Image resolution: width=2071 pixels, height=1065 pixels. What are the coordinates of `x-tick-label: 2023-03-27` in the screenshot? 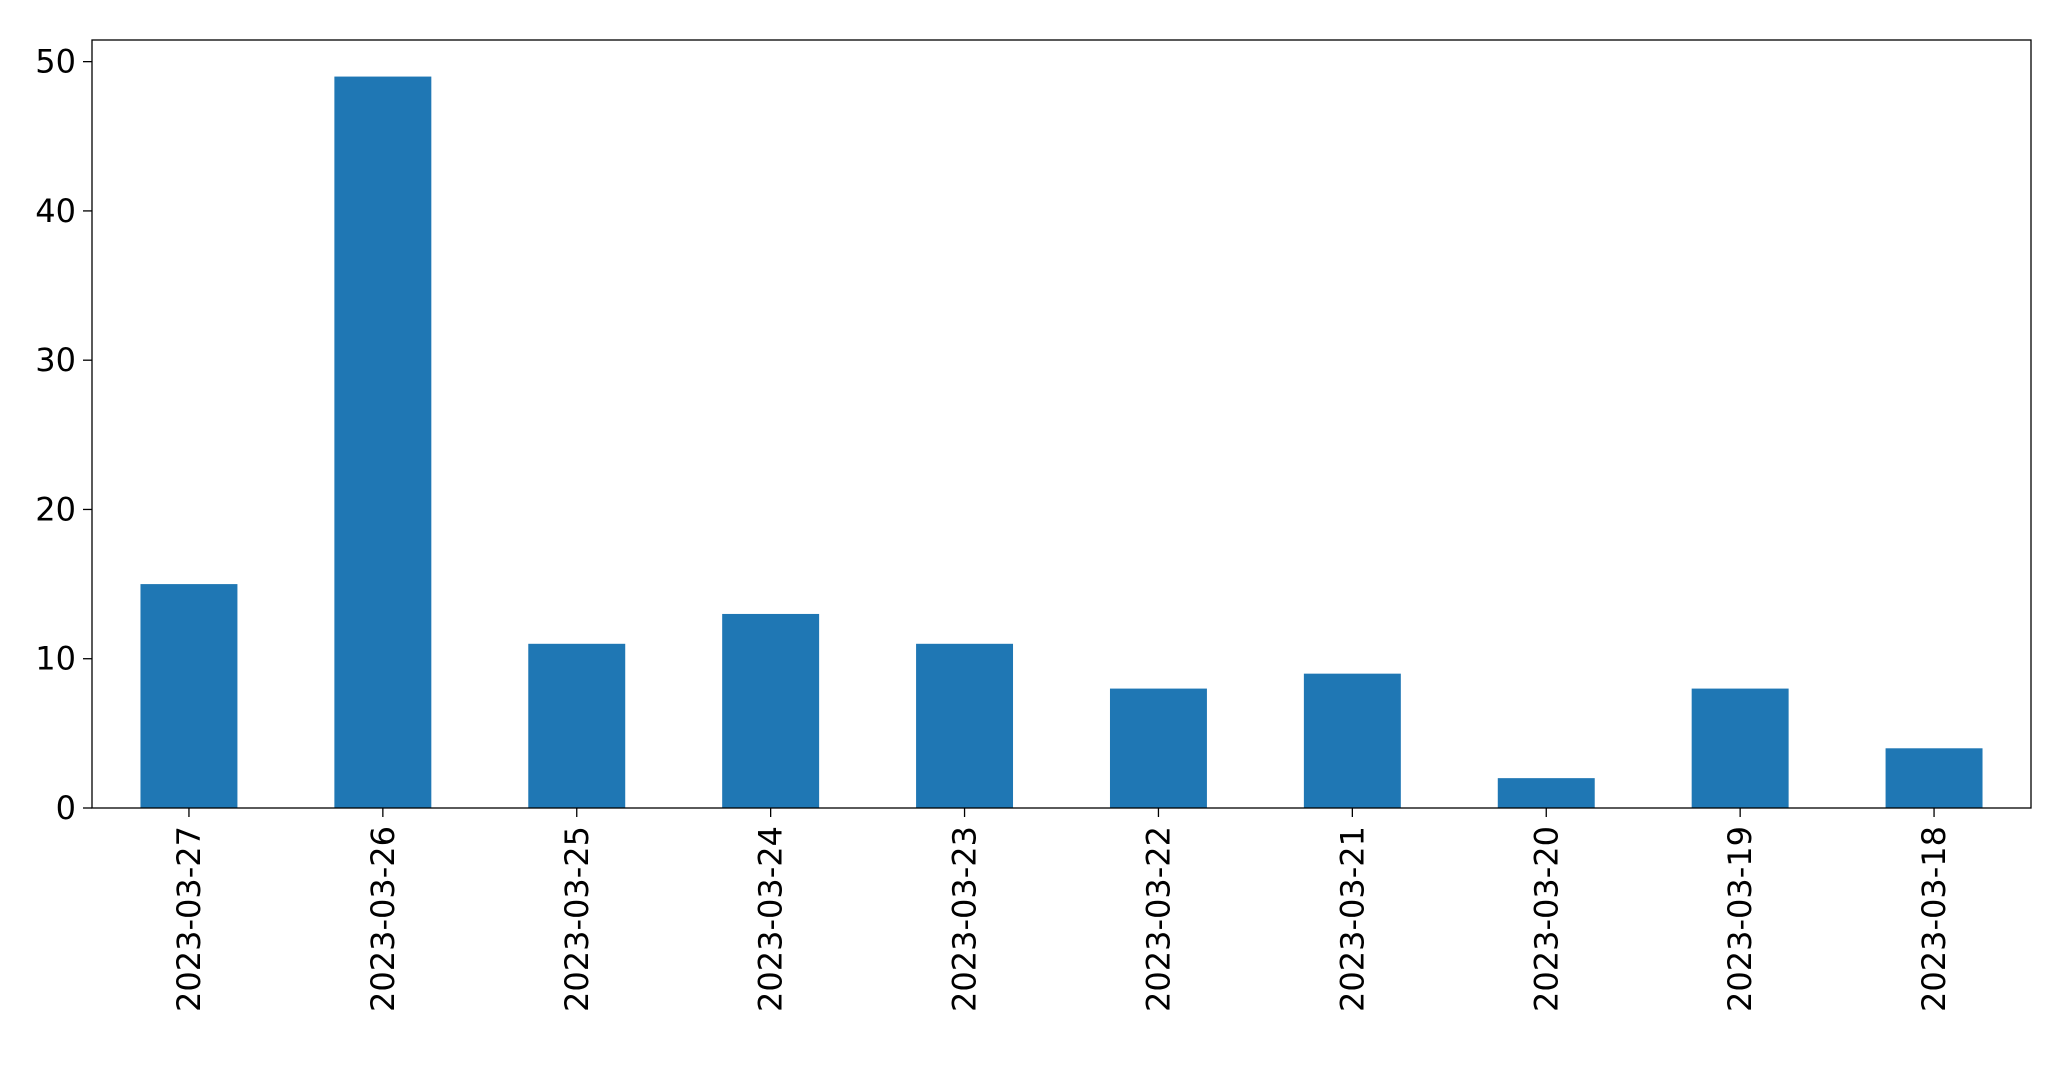 It's located at (189, 919).